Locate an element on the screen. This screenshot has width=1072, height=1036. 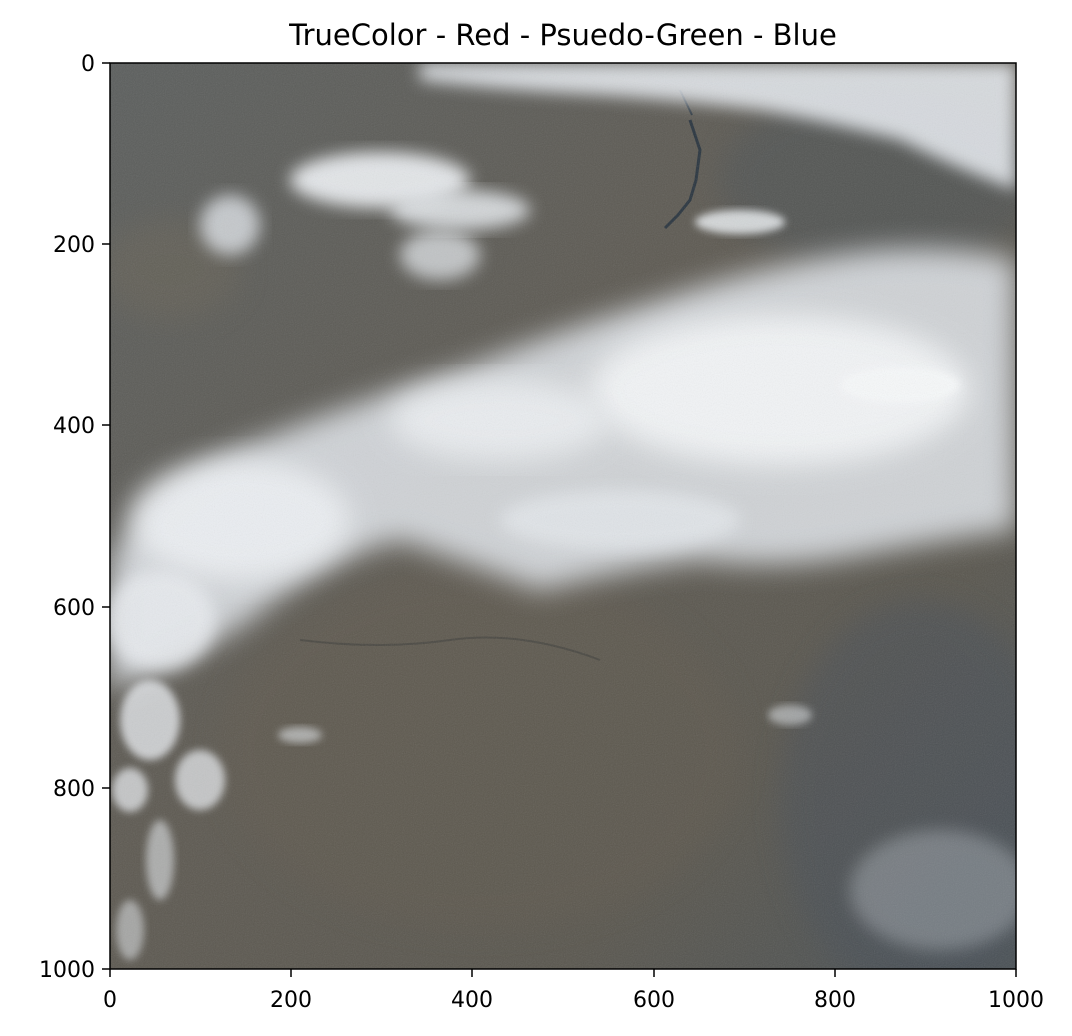
x-axis: 0 200 400 600 800 1000 is located at coordinates (573, 991).